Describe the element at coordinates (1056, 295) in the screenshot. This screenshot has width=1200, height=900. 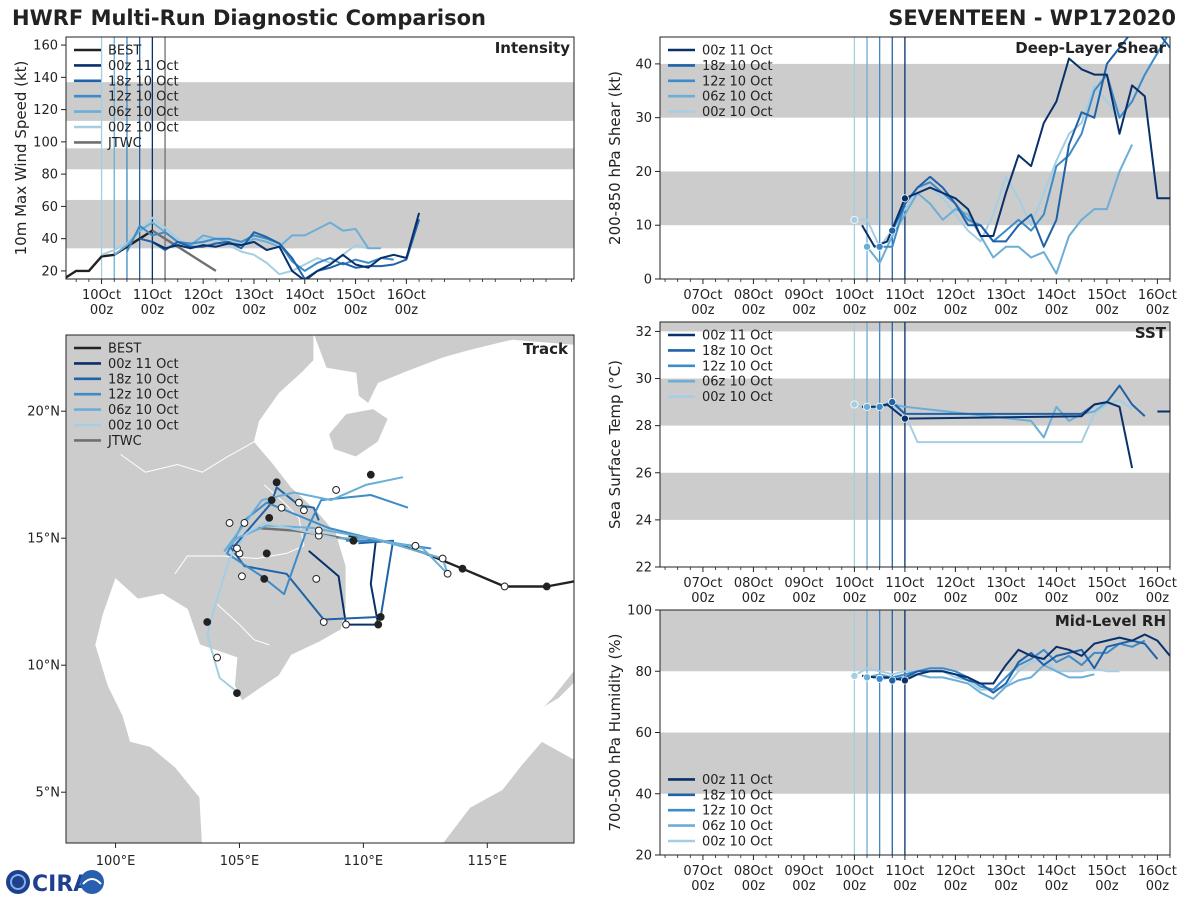
I see `shear-xtick-date: 14Oct` at that location.